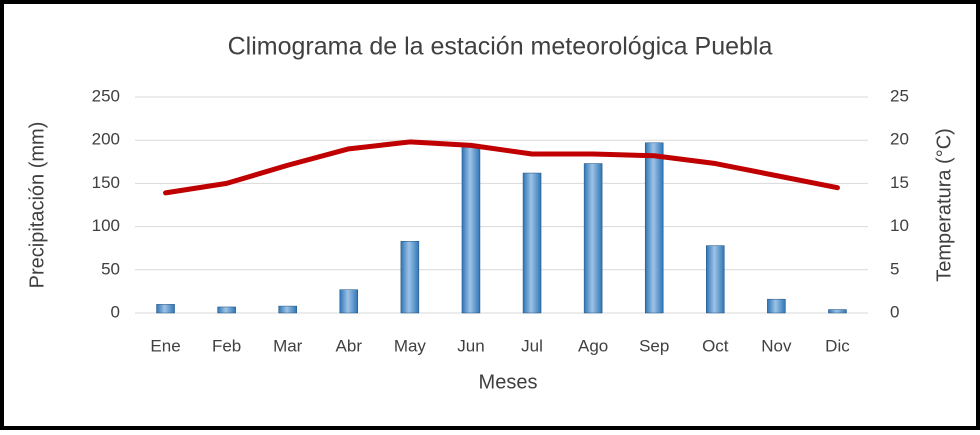 This screenshot has width=980, height=435. What do you see at coordinates (593, 345) in the screenshot?
I see `x-tick-label: Ago` at bounding box center [593, 345].